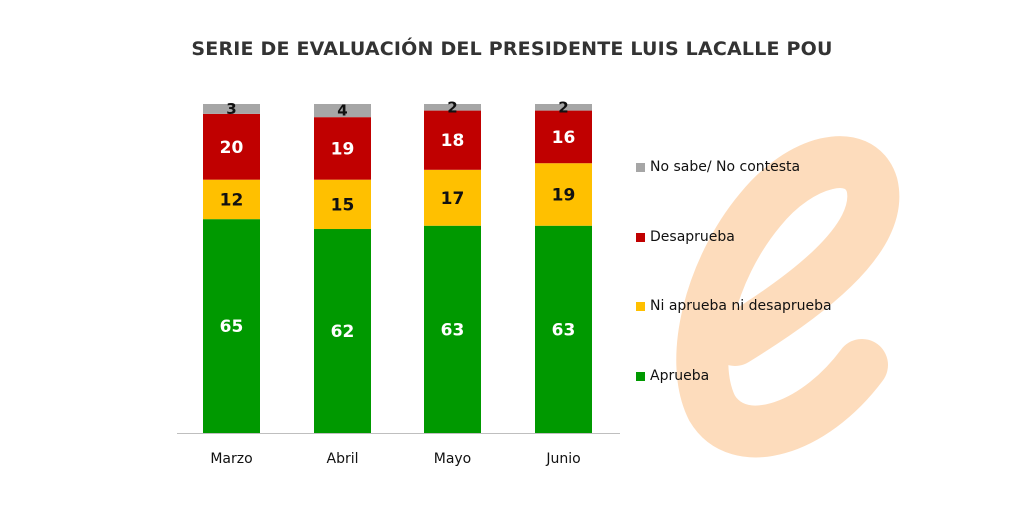  I want to click on x-tick-label: Mayo, so click(453, 459).